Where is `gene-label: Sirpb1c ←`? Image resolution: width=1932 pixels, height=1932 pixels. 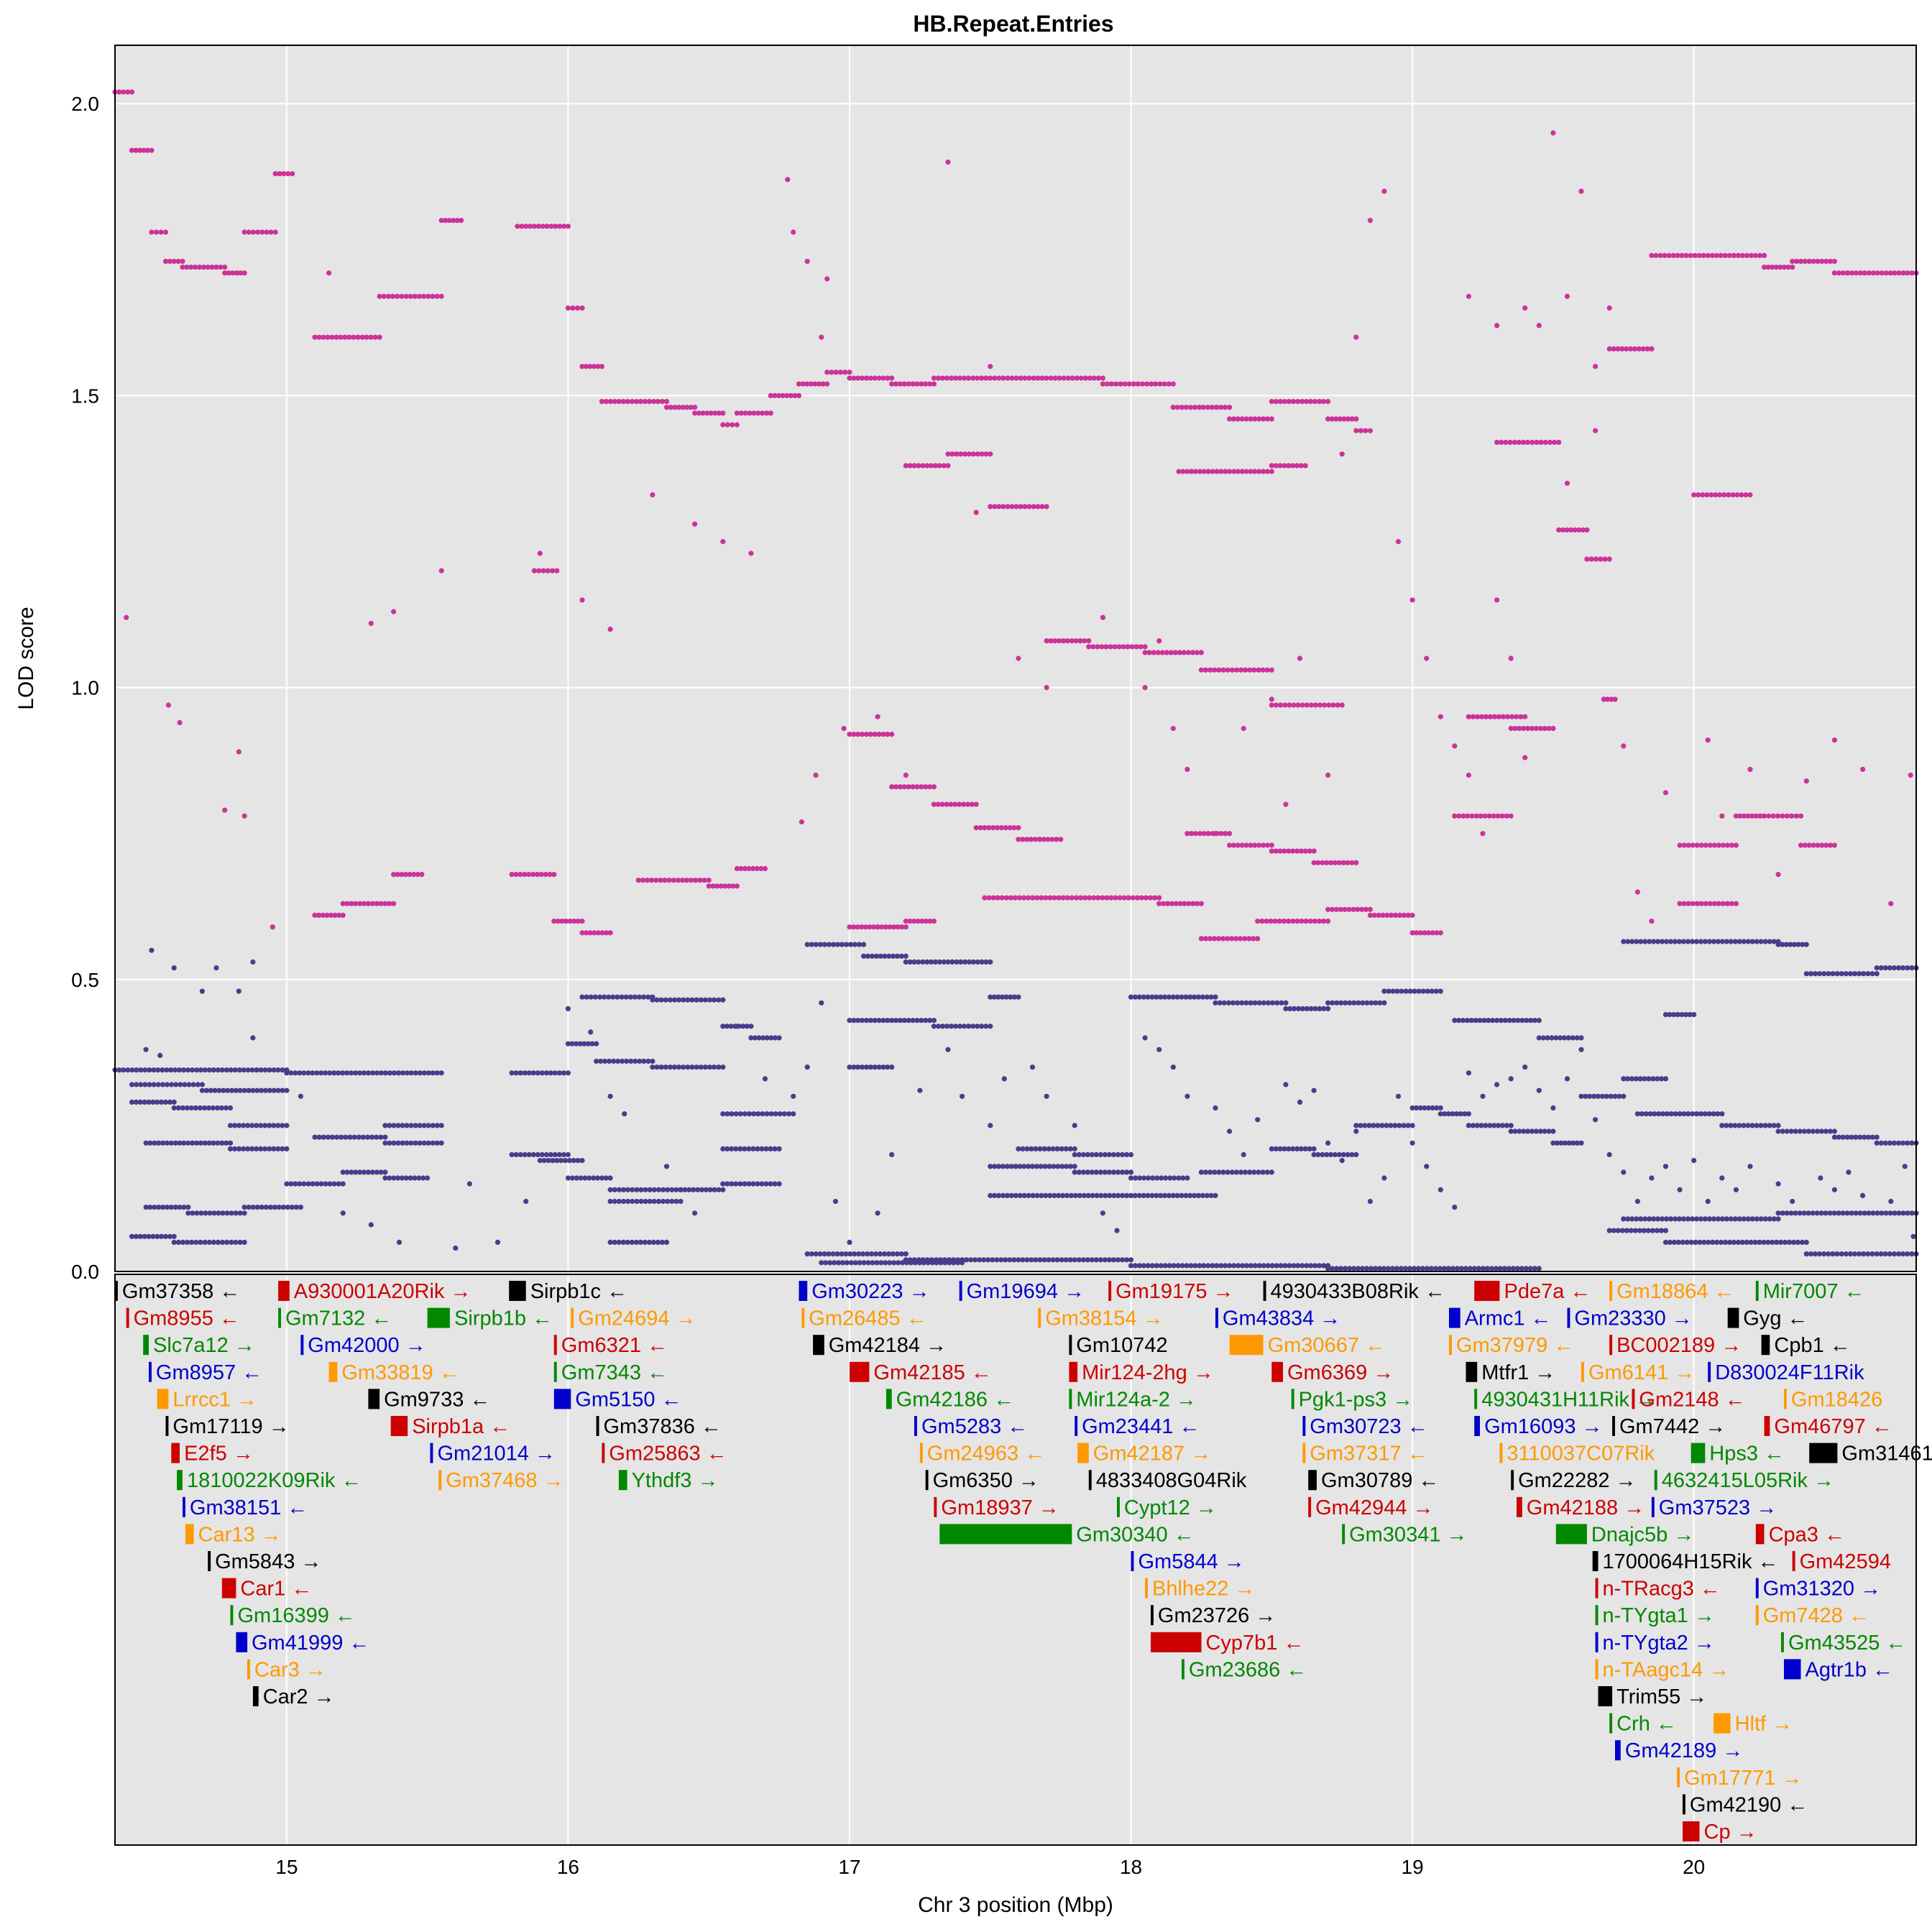 gene-label: Sirpb1c ← is located at coordinates (578, 1291).